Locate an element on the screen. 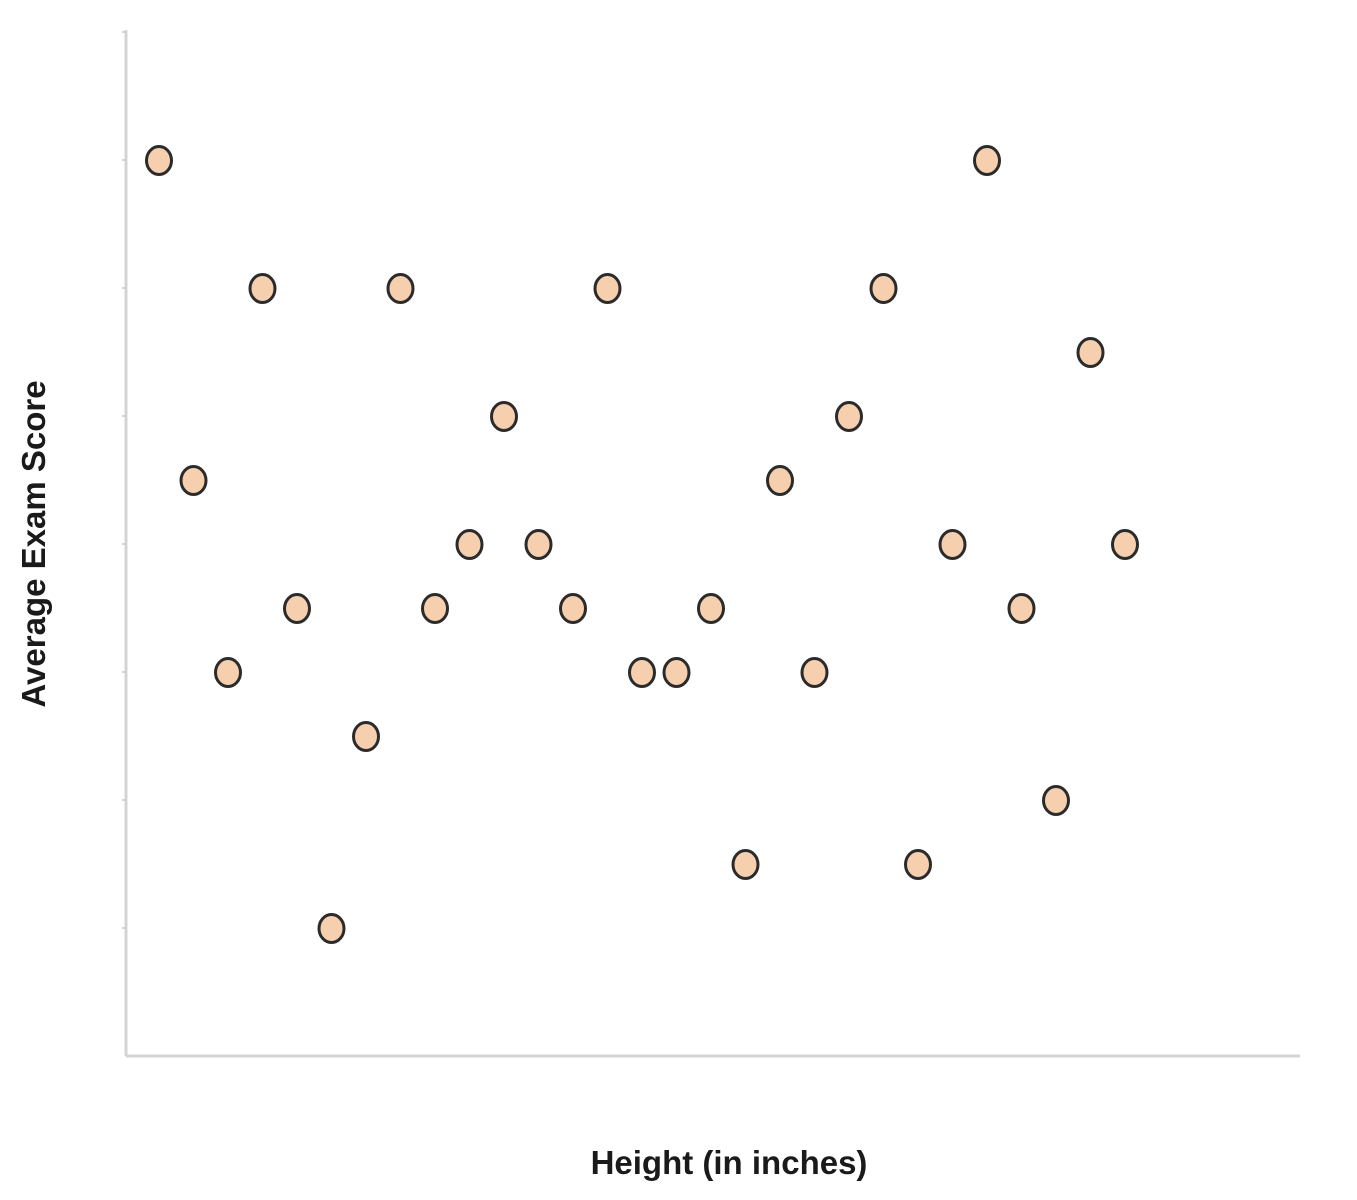 This screenshot has height=1200, width=1357. y-axis-label: Average Exam Score is located at coordinates (33, 543).